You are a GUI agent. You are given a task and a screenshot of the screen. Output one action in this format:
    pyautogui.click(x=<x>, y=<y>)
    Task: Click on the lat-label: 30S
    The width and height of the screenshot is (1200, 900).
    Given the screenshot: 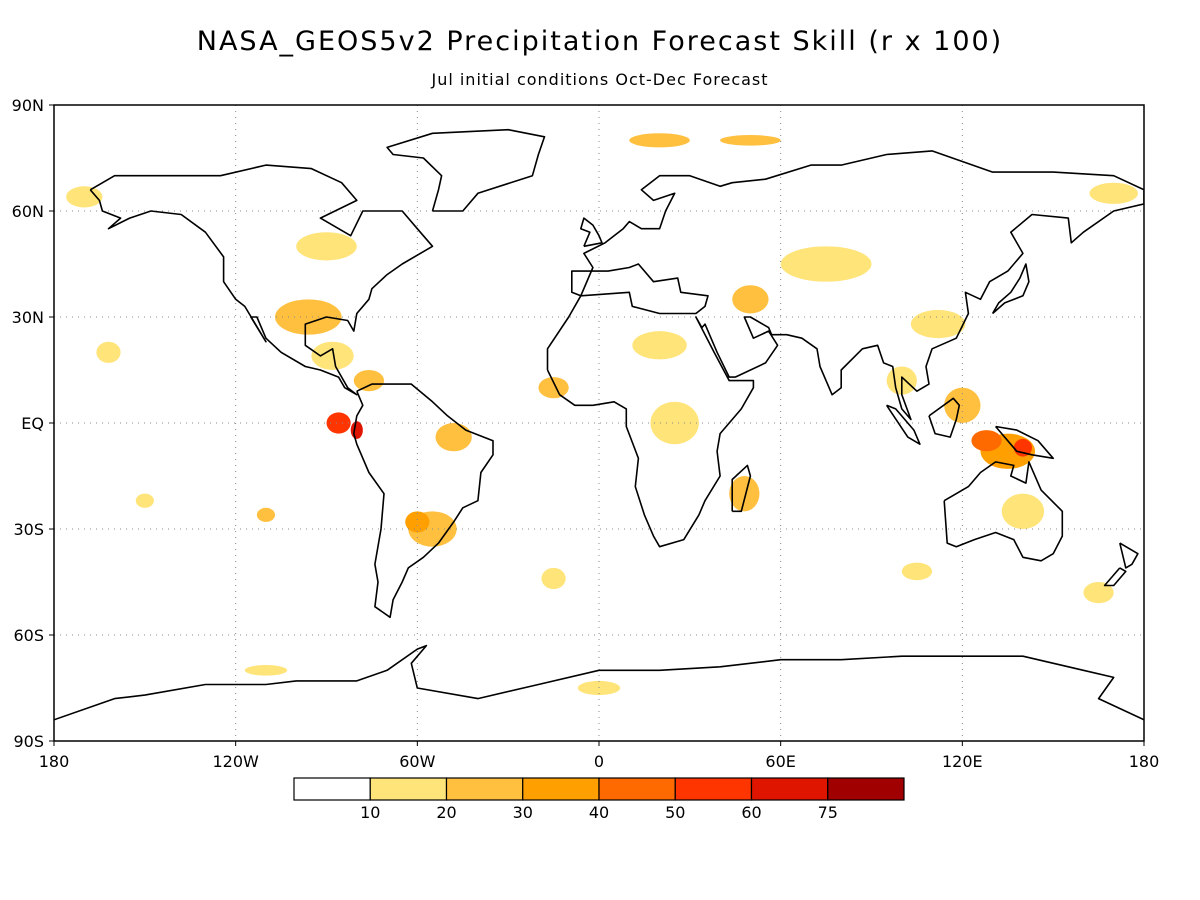 What is the action you would take?
    pyautogui.click(x=28, y=529)
    